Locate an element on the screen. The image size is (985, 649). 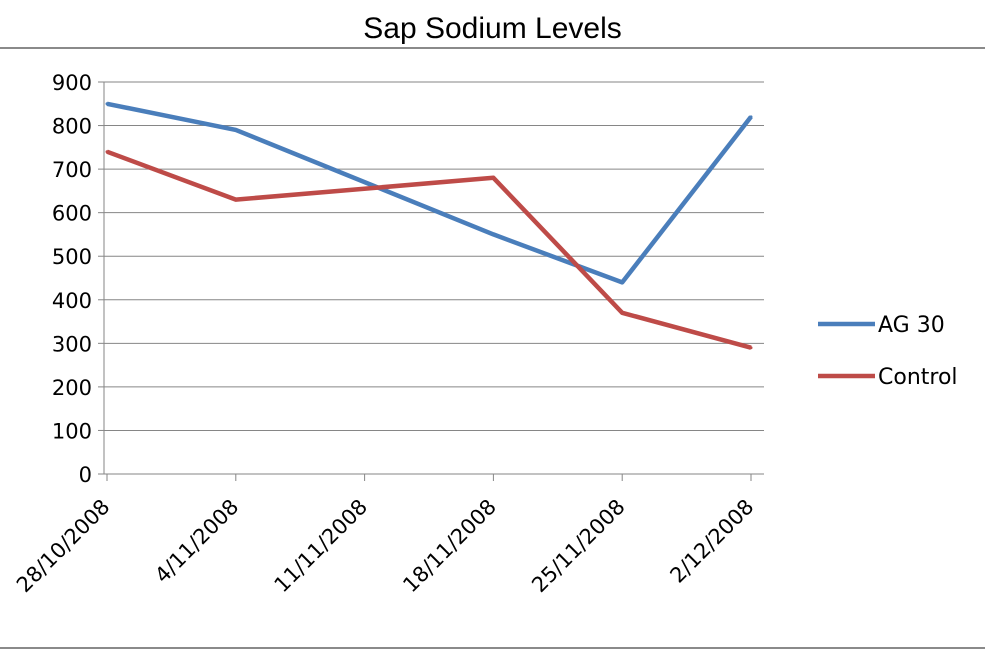
y-tick-label: 700 is located at coordinates (72, 170).